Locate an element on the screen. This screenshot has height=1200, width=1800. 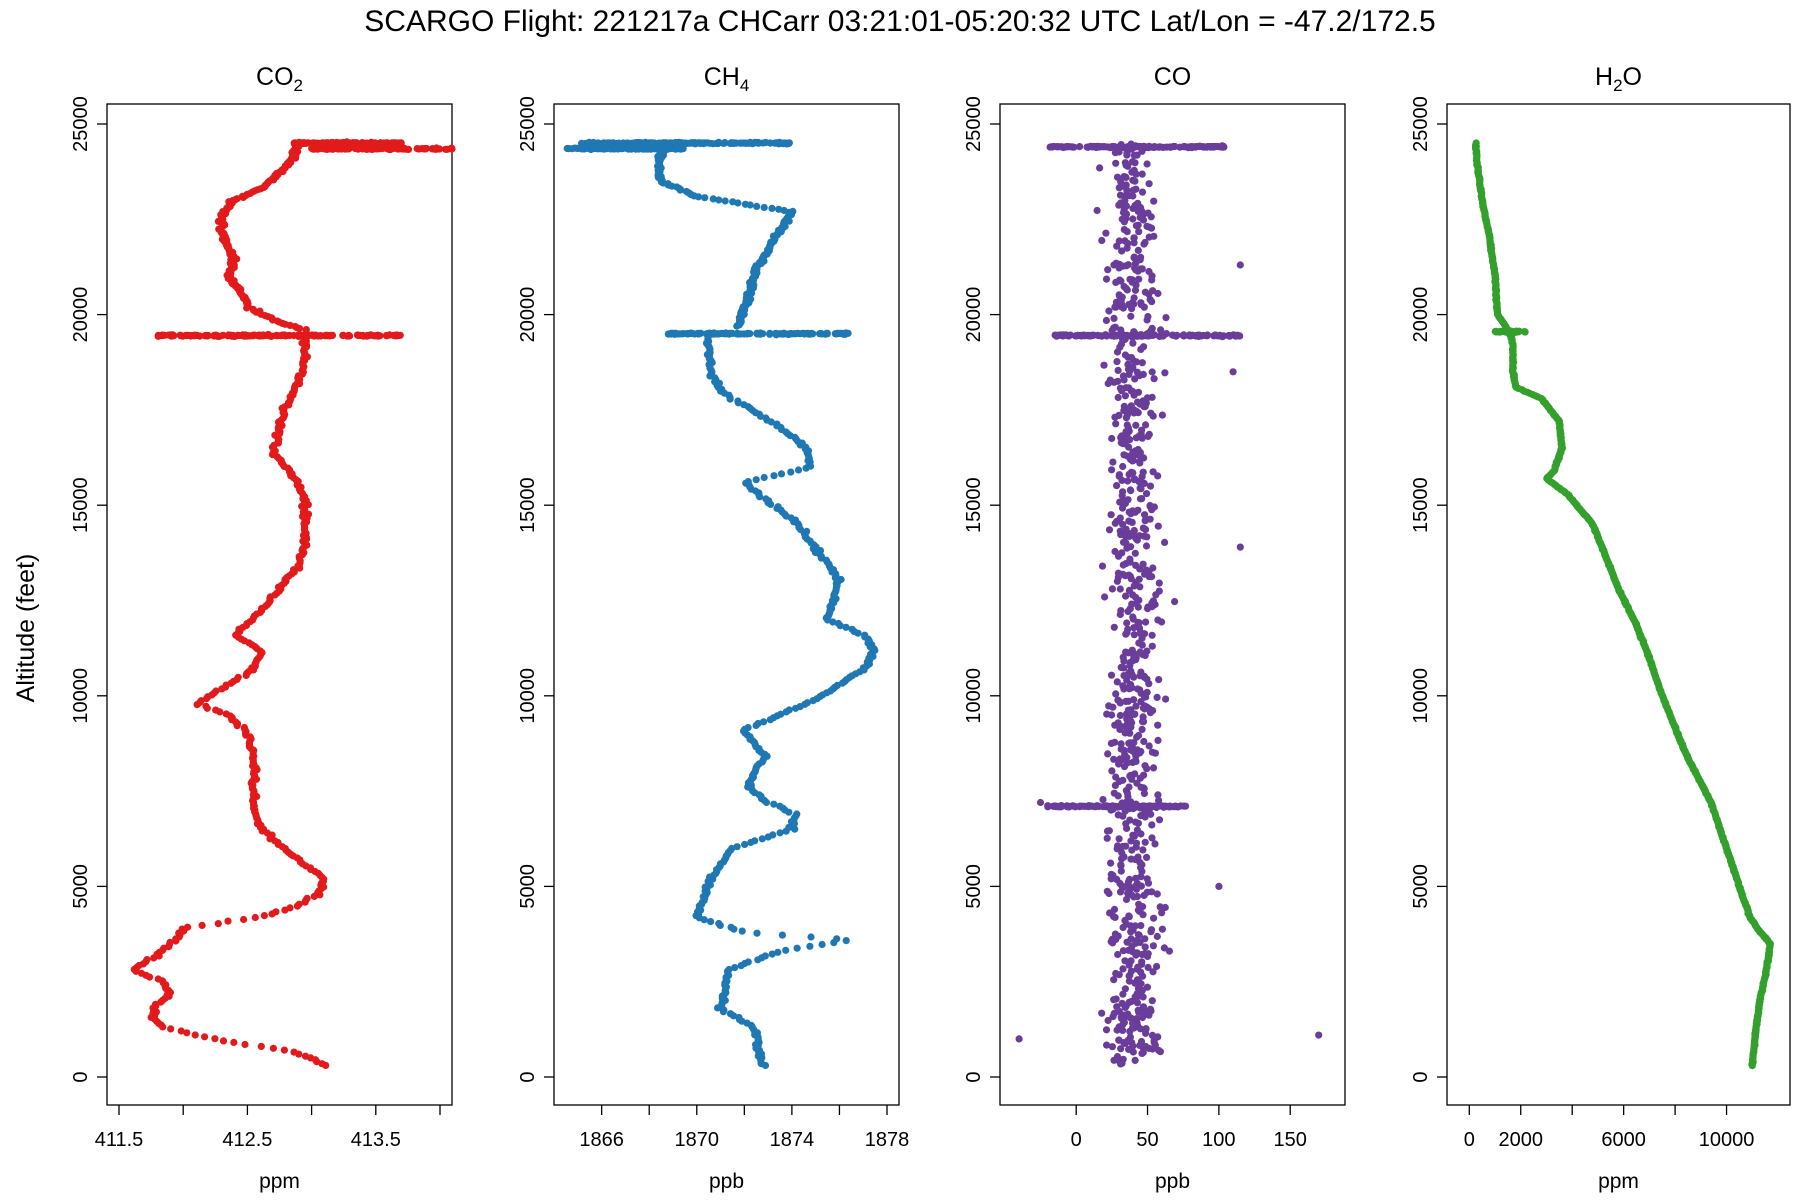
panel-title: CH4 is located at coordinates (727, 79).